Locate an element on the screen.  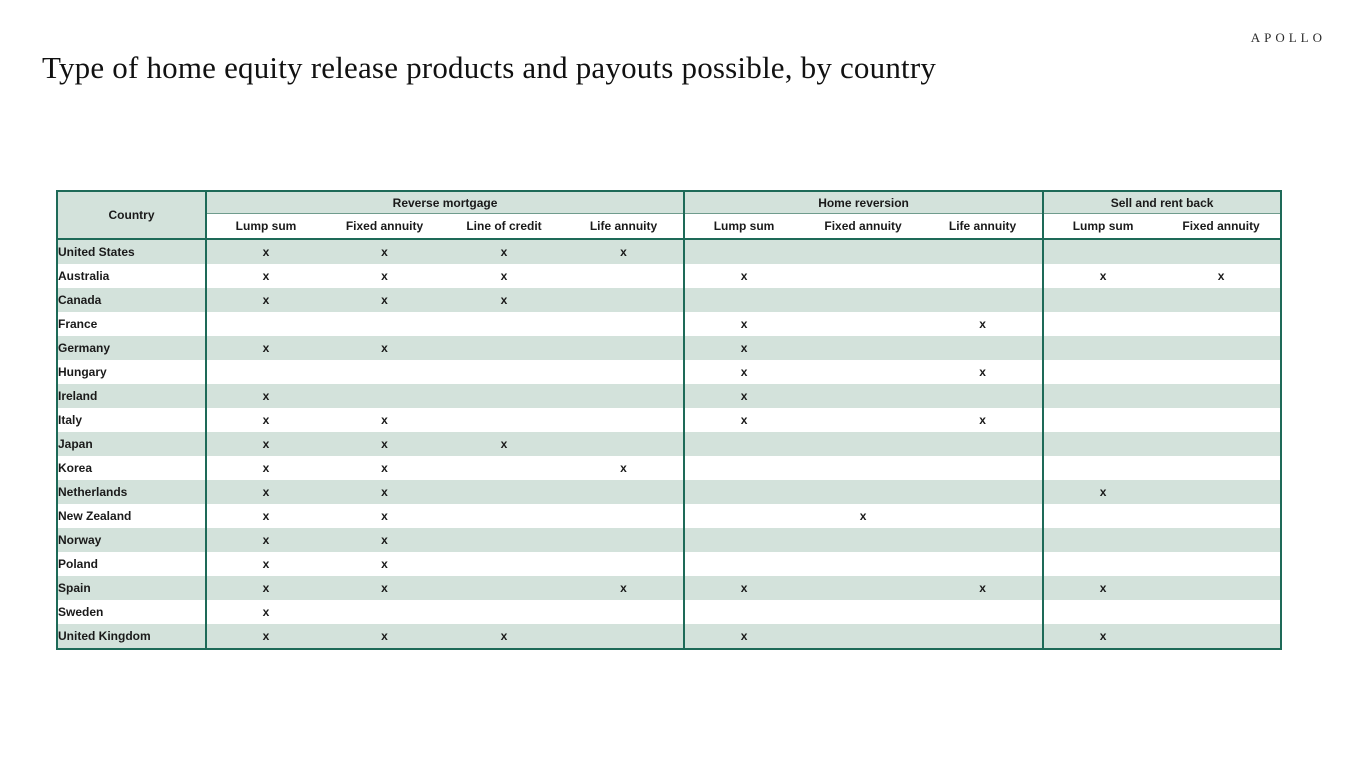
country-cell: Norway is located at coordinates (80, 540).